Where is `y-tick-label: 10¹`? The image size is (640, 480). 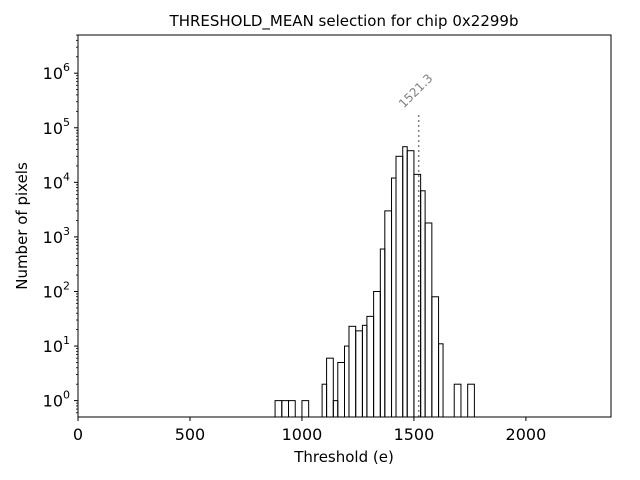
y-tick-label: 10¹ is located at coordinates (56, 345).